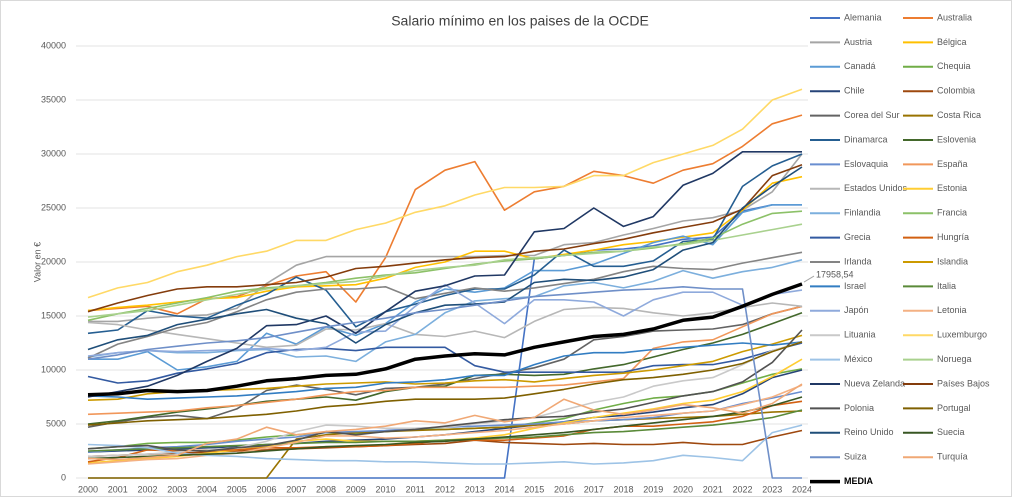 Image resolution: width=1012 pixels, height=497 pixels. Describe the element at coordinates (952, 310) in the screenshot. I see `legend-label: Letonia` at that location.